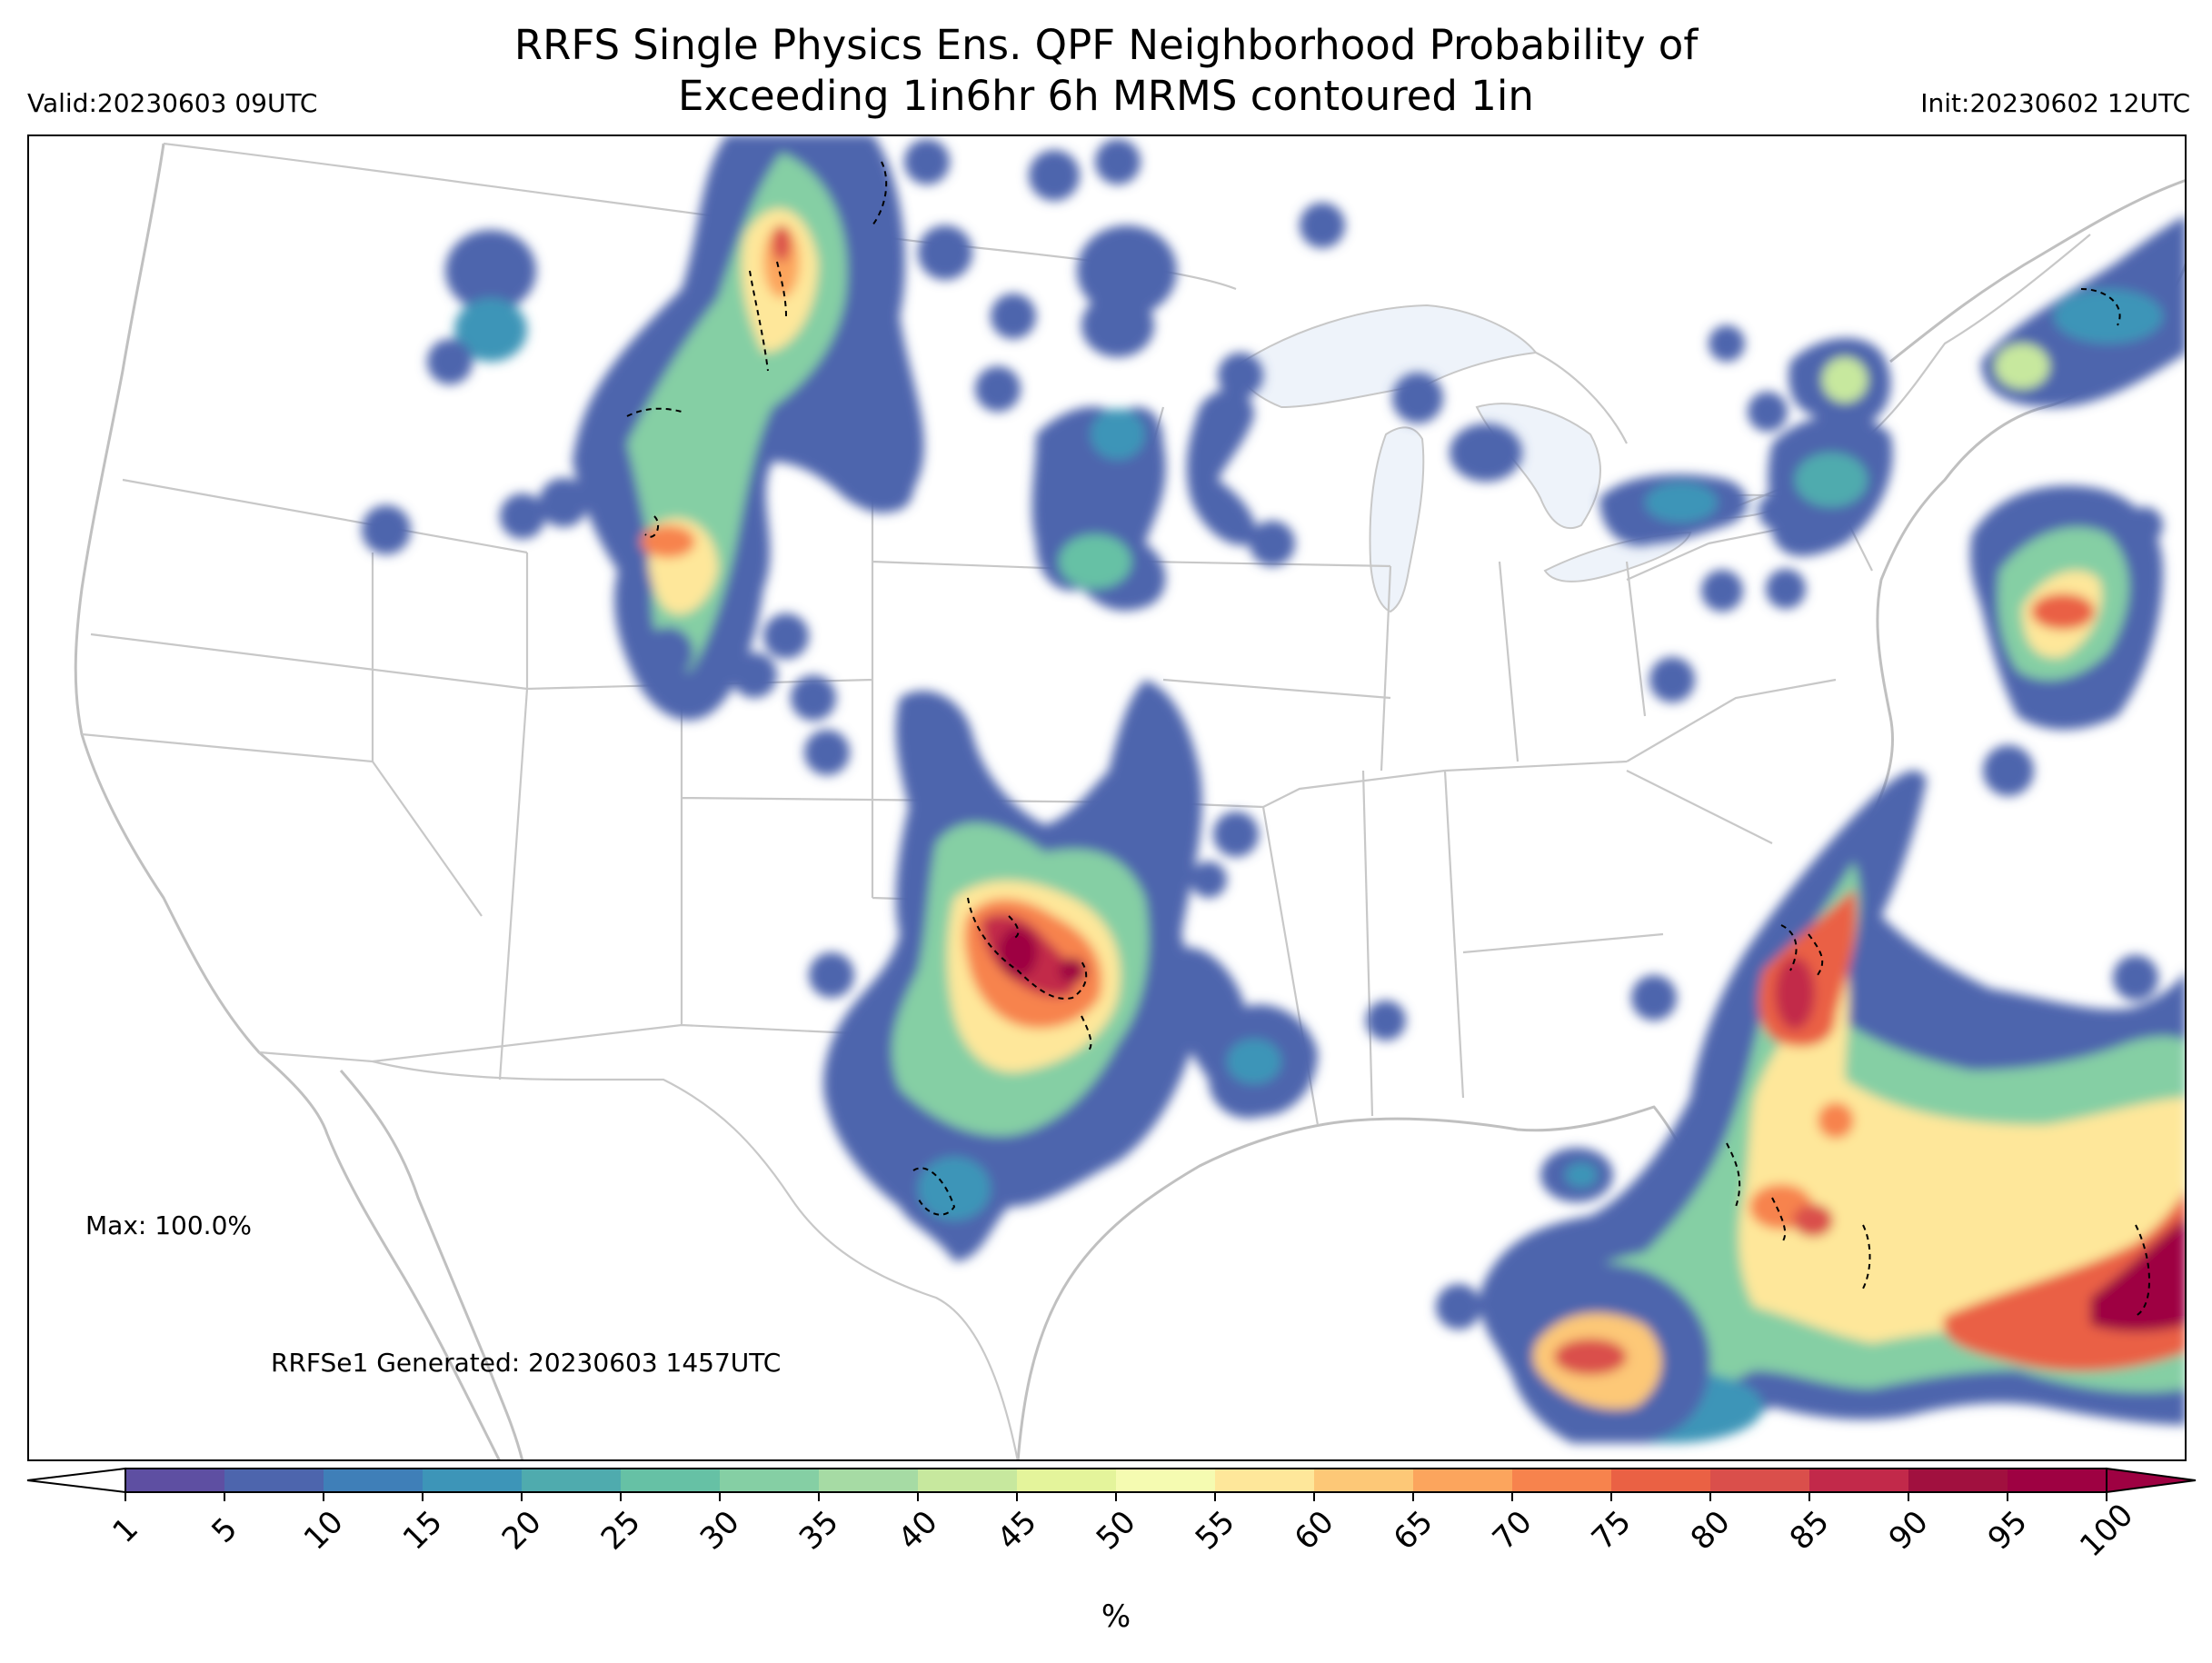 This screenshot has width=2212, height=1663. I want to click on colorbar-tick-label: 5, so click(224, 1530).